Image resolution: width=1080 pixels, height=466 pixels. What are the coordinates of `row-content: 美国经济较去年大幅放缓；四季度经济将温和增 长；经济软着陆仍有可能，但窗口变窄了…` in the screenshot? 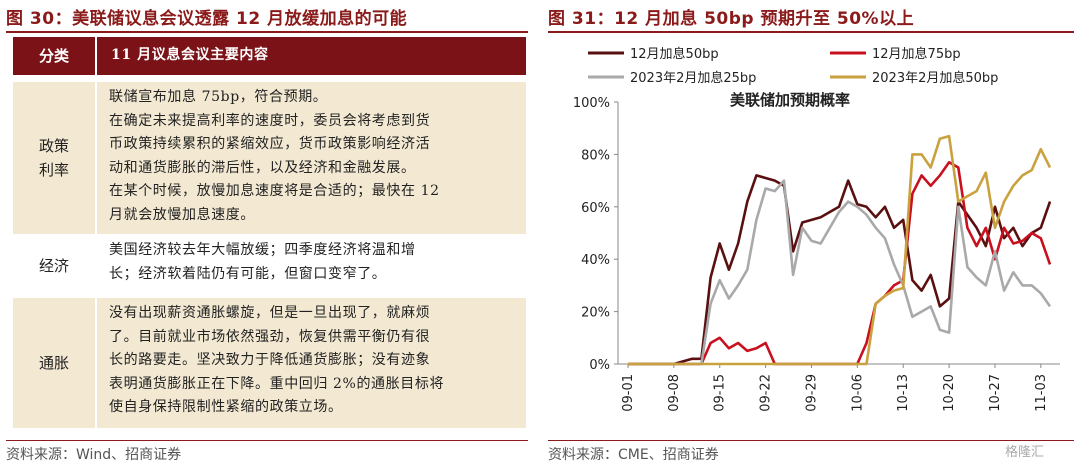 It's located at (310, 266).